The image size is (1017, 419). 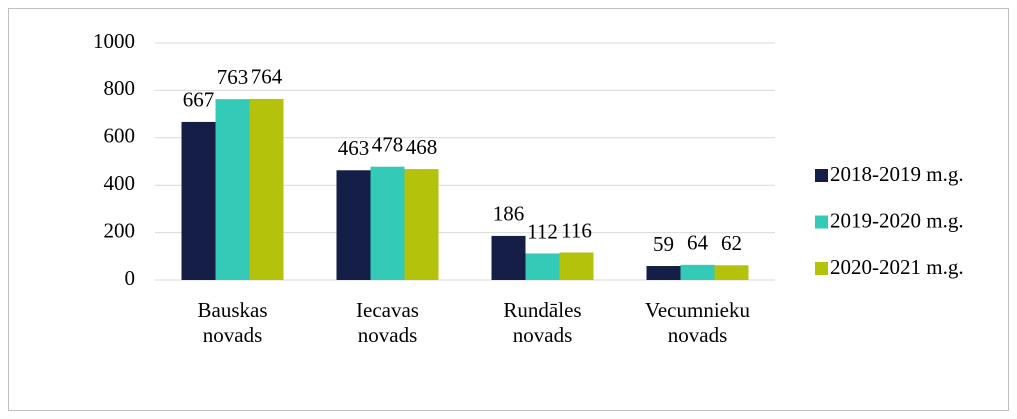 I want to click on data-label: 59, so click(x=663, y=244).